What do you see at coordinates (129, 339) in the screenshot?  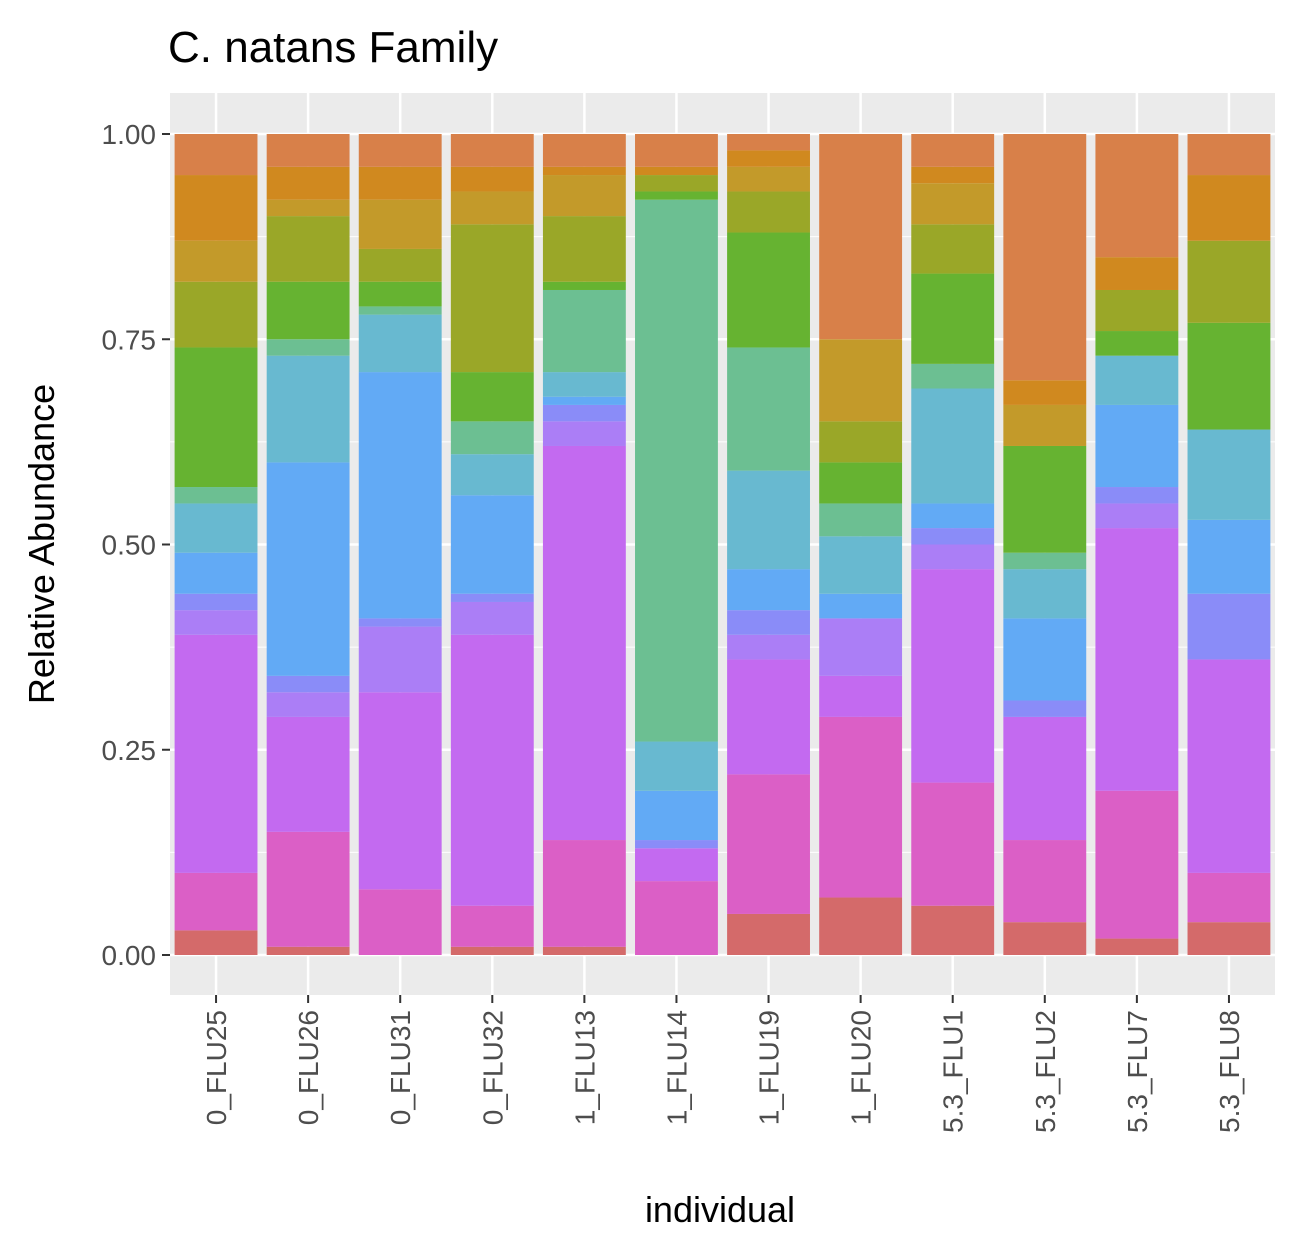 I see `y-tick-label: 0.75` at bounding box center [129, 339].